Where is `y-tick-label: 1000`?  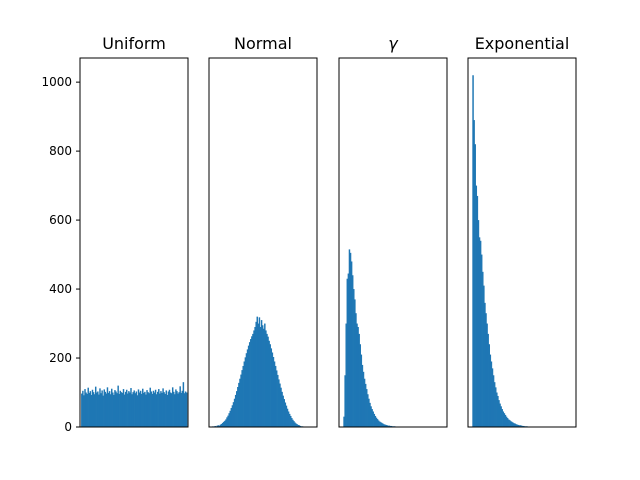 y-tick-label: 1000 is located at coordinates (56, 82).